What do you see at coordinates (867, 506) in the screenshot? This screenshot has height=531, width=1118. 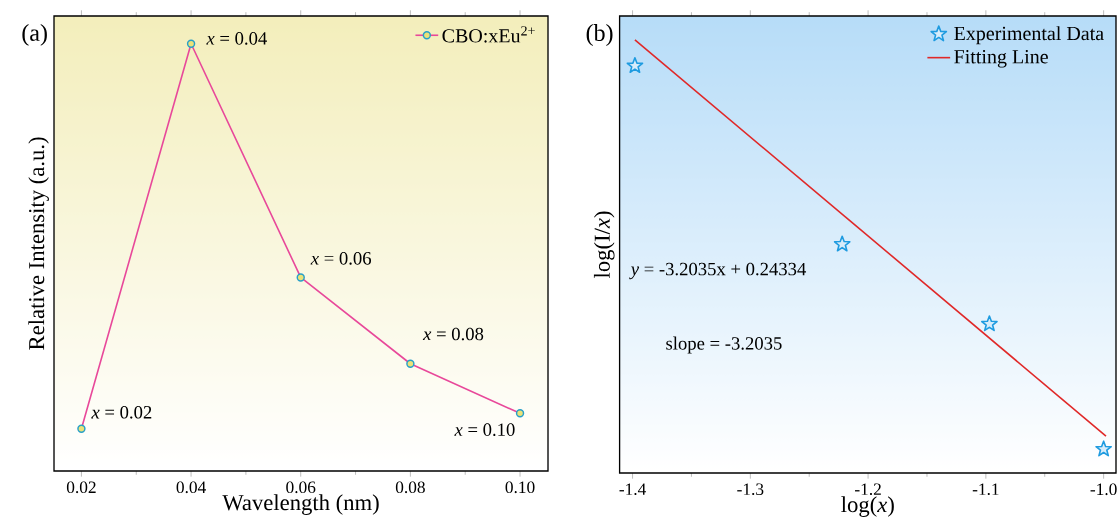 I see `x-axis-title: log(x)` at bounding box center [867, 506].